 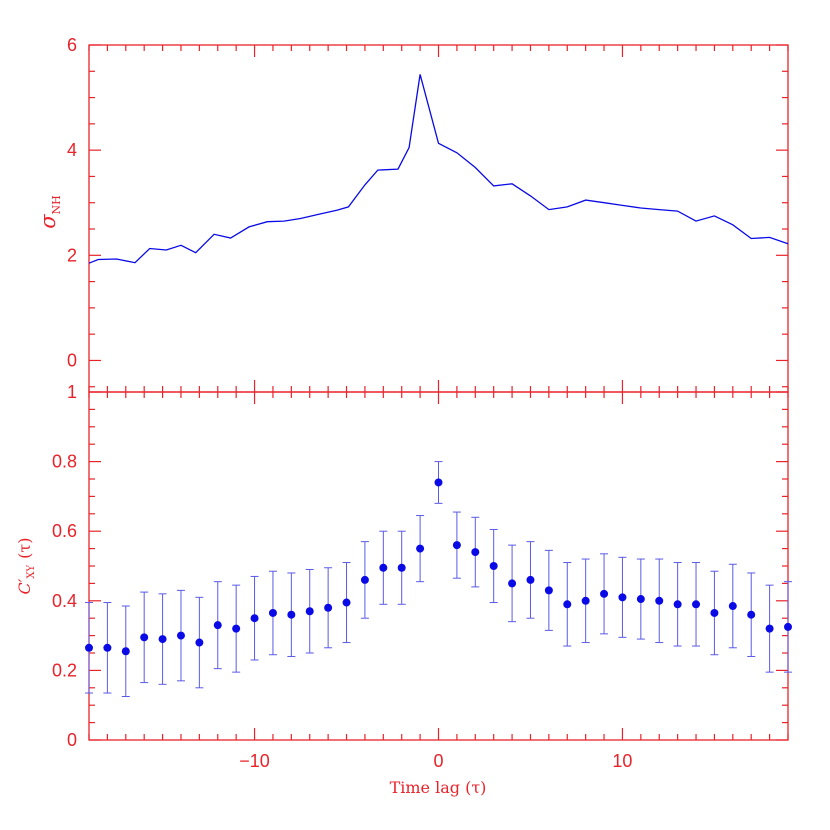 What do you see at coordinates (72, 202) in the screenshot?
I see `top-y-tick-labels: 0 2 4 6` at bounding box center [72, 202].